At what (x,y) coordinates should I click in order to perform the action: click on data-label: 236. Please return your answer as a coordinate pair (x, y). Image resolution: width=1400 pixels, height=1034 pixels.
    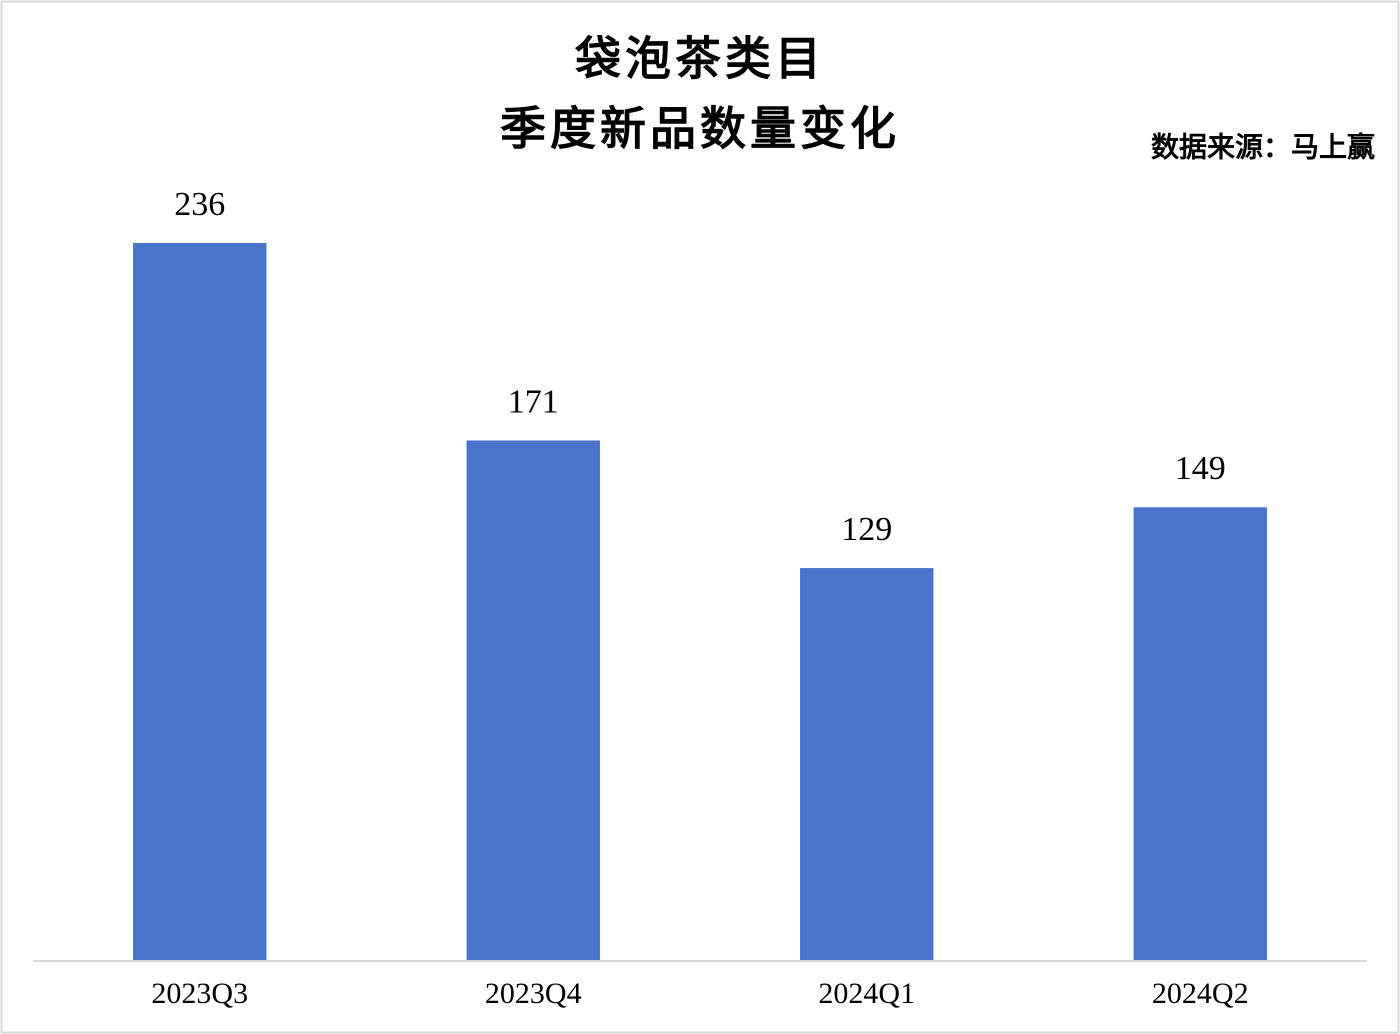
    Looking at the image, I should click on (199, 204).